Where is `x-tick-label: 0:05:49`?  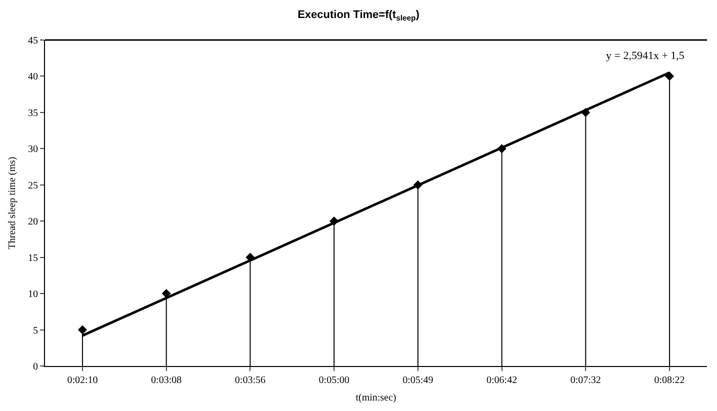
x-tick-label: 0:05:49 is located at coordinates (418, 380).